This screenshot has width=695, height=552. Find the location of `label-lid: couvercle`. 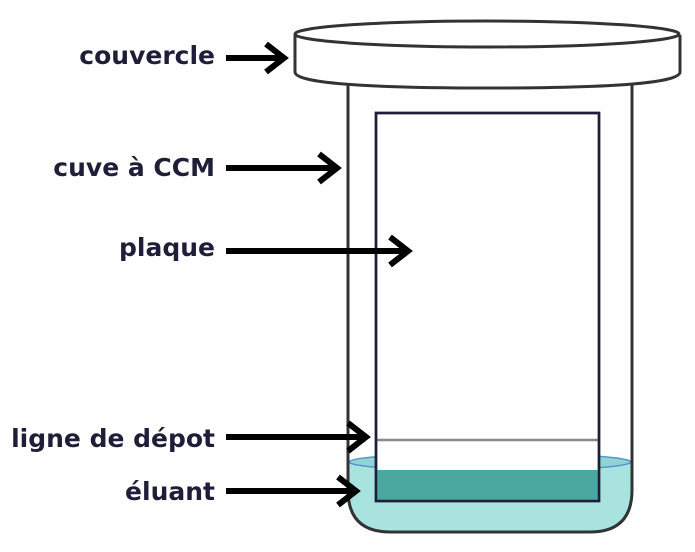

label-lid: couvercle is located at coordinates (147, 55).